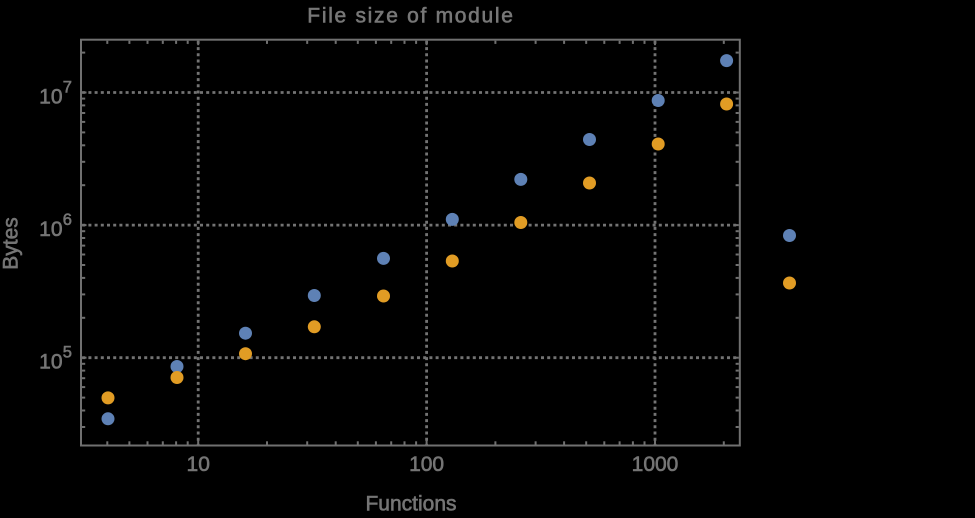 The height and width of the screenshot is (518, 975). What do you see at coordinates (426, 464) in the screenshot?
I see `svg-text: 100` at bounding box center [426, 464].